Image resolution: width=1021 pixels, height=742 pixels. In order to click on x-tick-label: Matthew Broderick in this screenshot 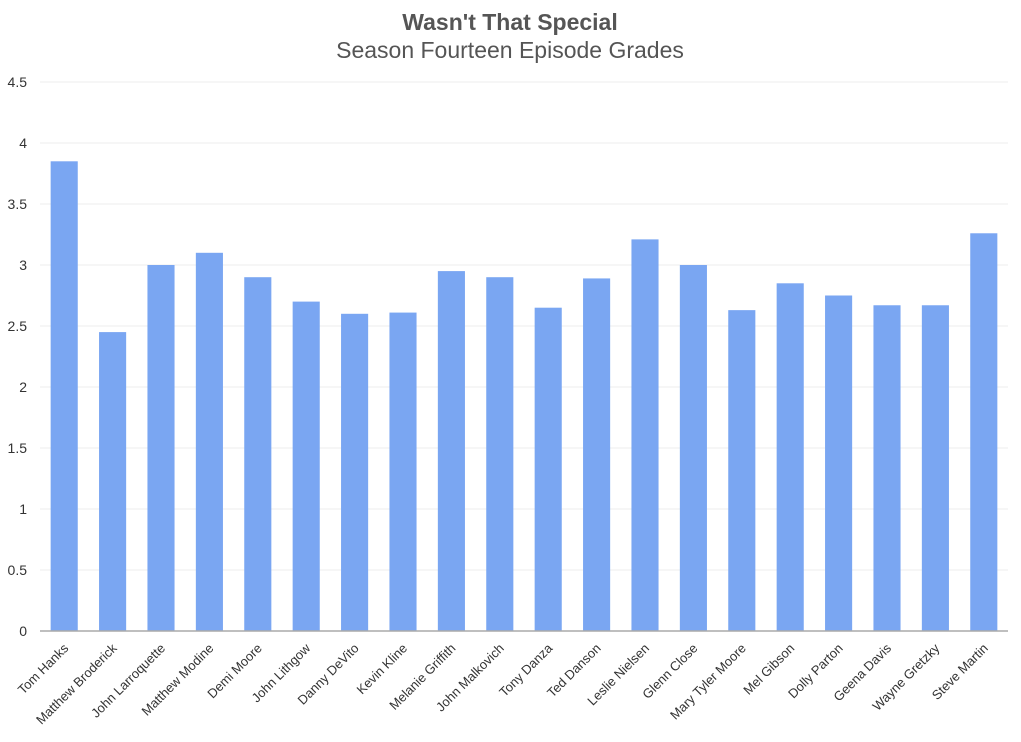, I will do `click(76, 683)`.